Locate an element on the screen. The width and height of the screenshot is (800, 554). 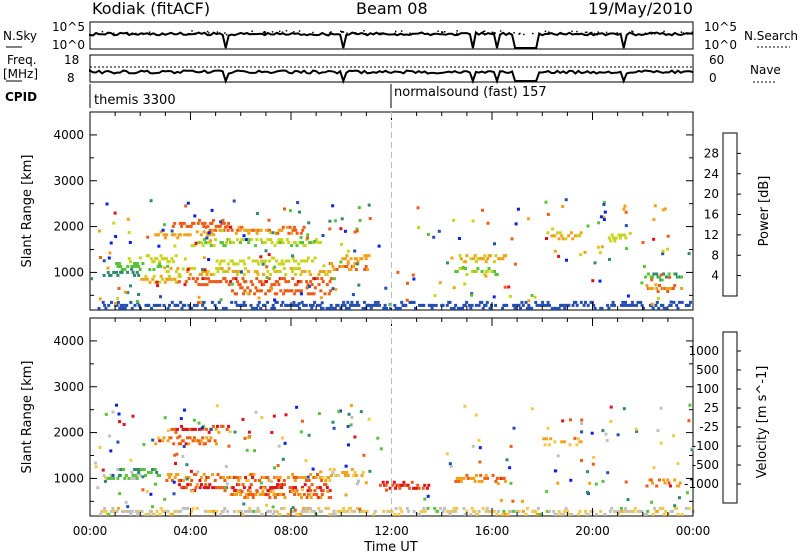
y-tick-label: 4000 is located at coordinates (68, 341).